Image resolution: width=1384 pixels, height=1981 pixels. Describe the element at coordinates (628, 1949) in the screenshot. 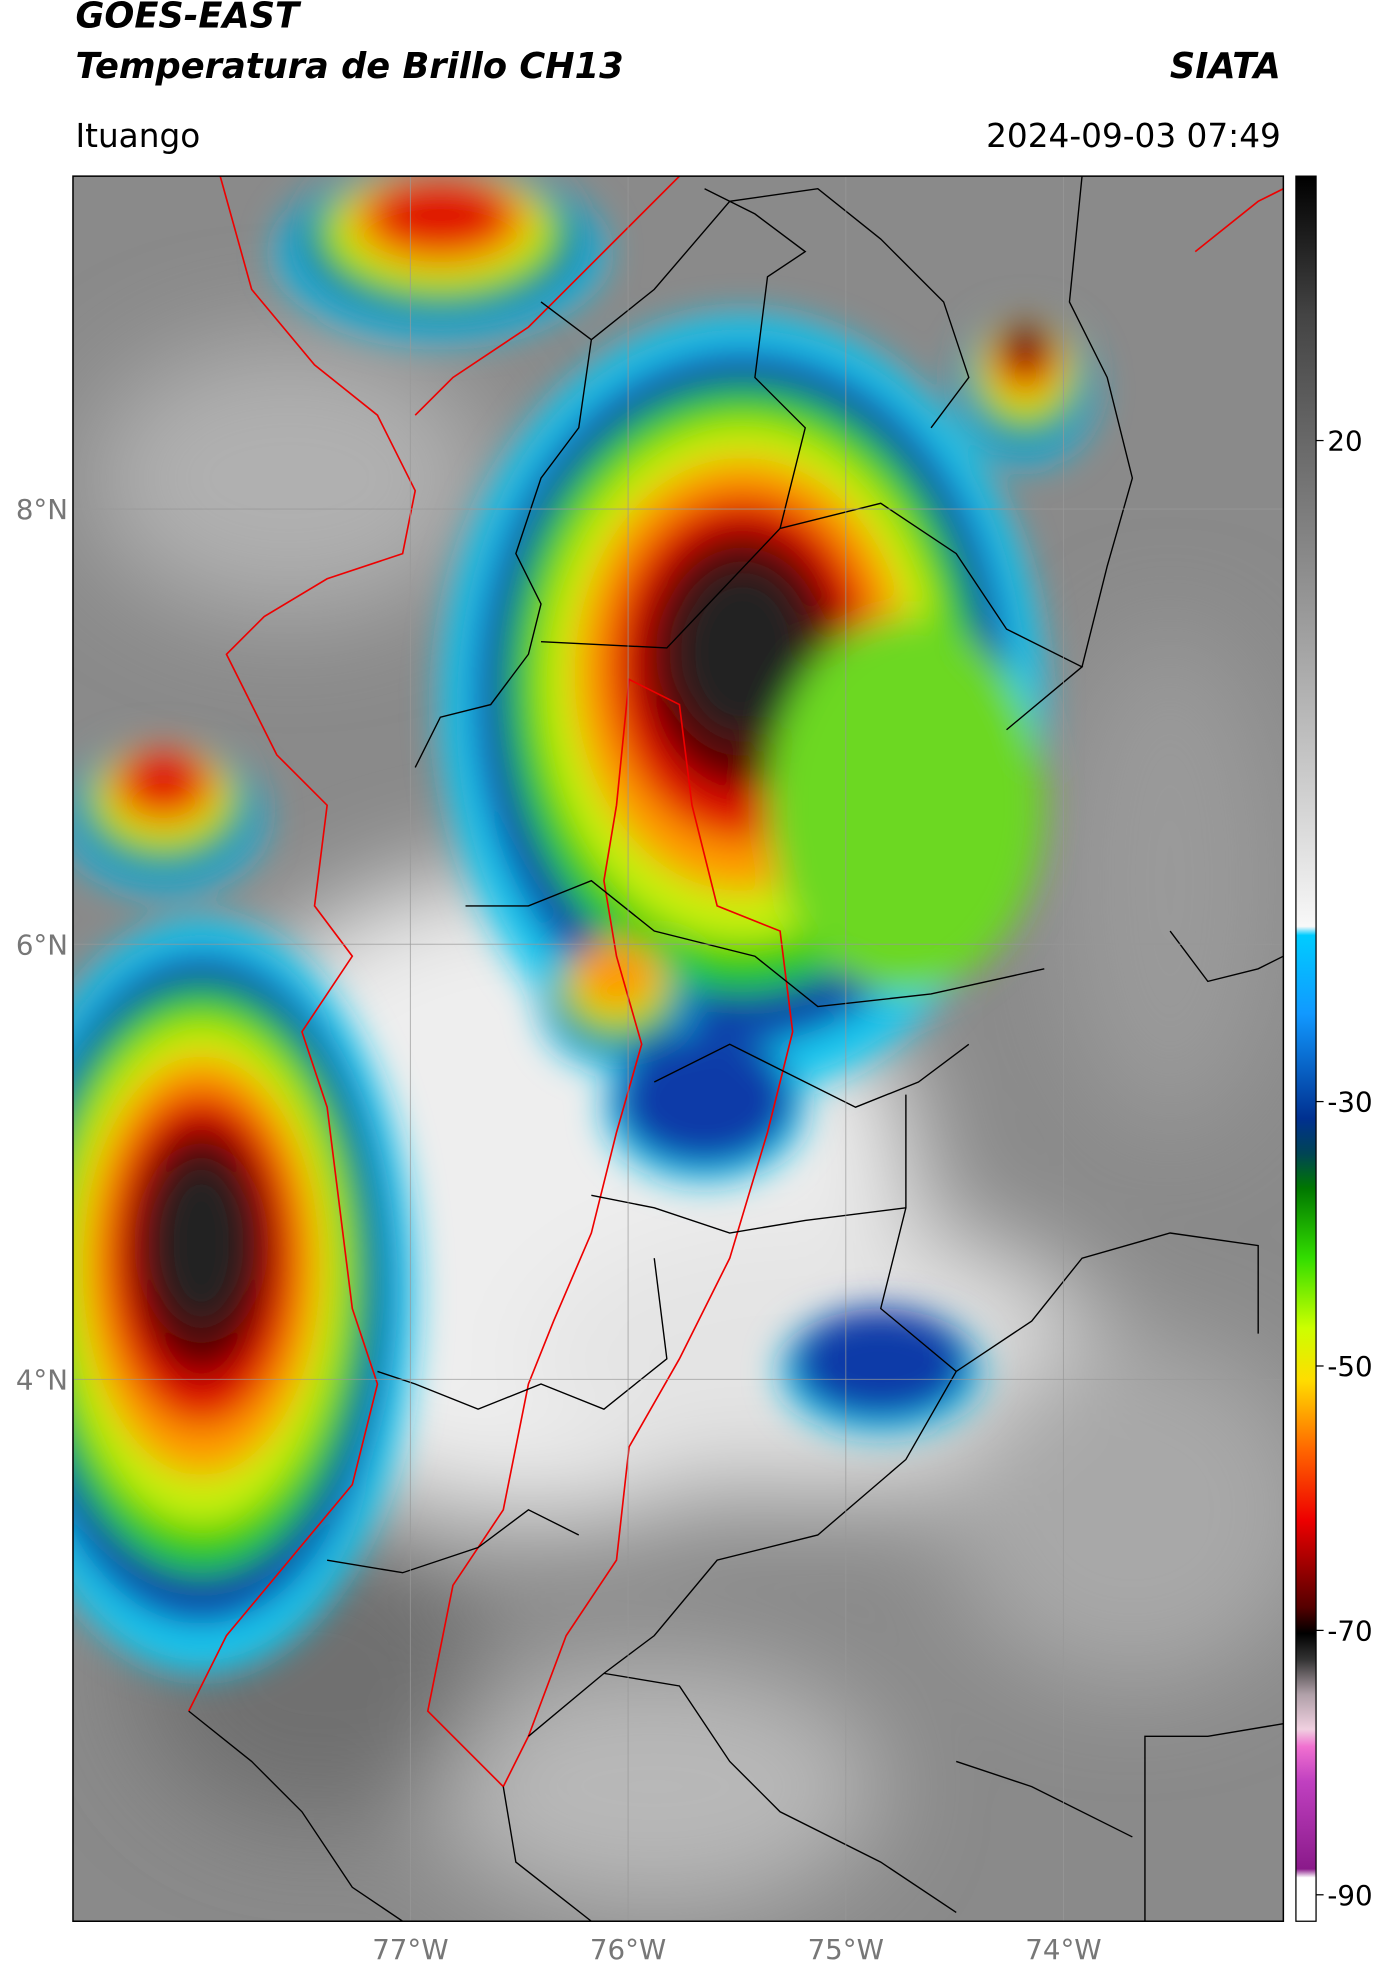

I see `lon-tick-label: 76°W` at that location.